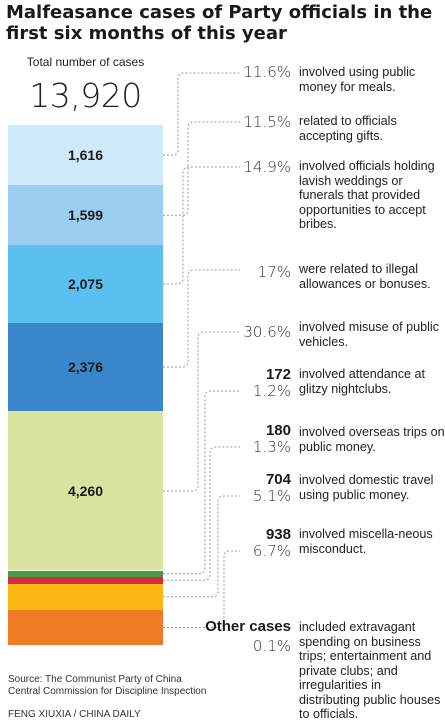 The width and height of the screenshot is (445, 727). Describe the element at coordinates (201, 318) in the screenshot. I see `leader-line-allowances` at that location.